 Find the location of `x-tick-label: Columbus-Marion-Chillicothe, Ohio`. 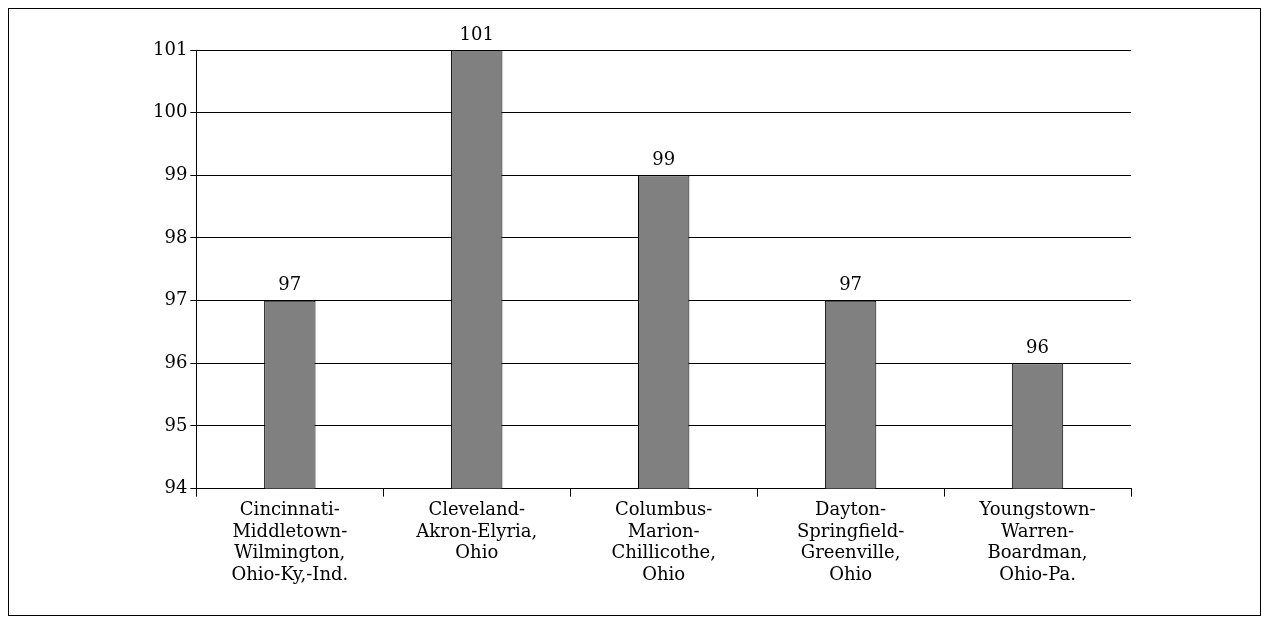

x-tick-label: Columbus-Marion-Chillicothe, Ohio is located at coordinates (663, 541).